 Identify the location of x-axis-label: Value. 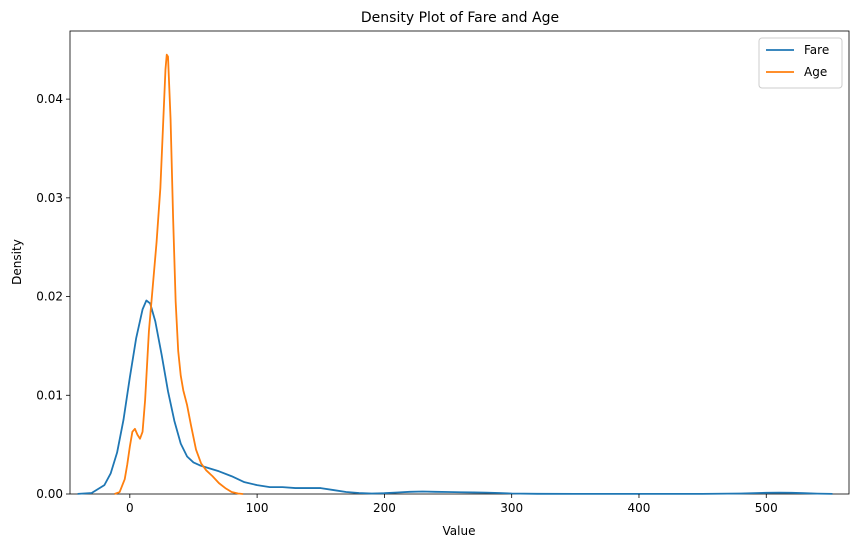
(459, 531).